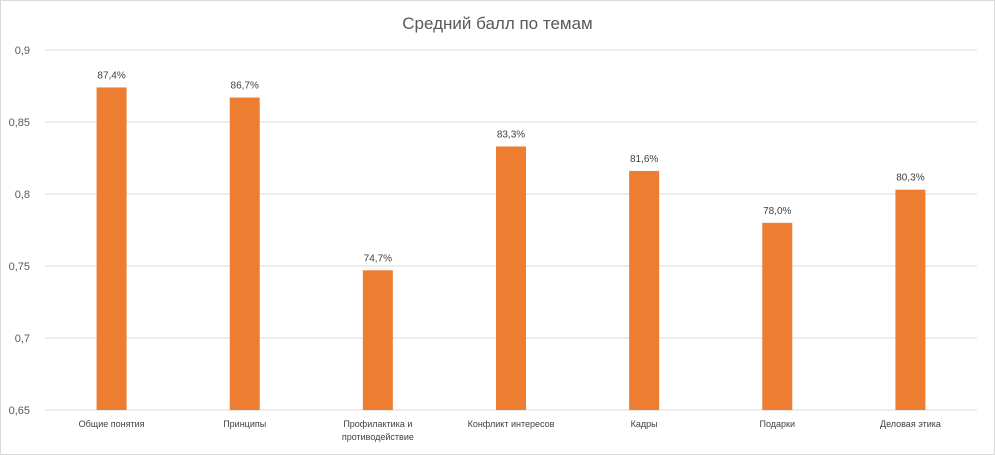 The height and width of the screenshot is (455, 995). What do you see at coordinates (497, 23) in the screenshot?
I see `chart-title: Средний балл по темам` at bounding box center [497, 23].